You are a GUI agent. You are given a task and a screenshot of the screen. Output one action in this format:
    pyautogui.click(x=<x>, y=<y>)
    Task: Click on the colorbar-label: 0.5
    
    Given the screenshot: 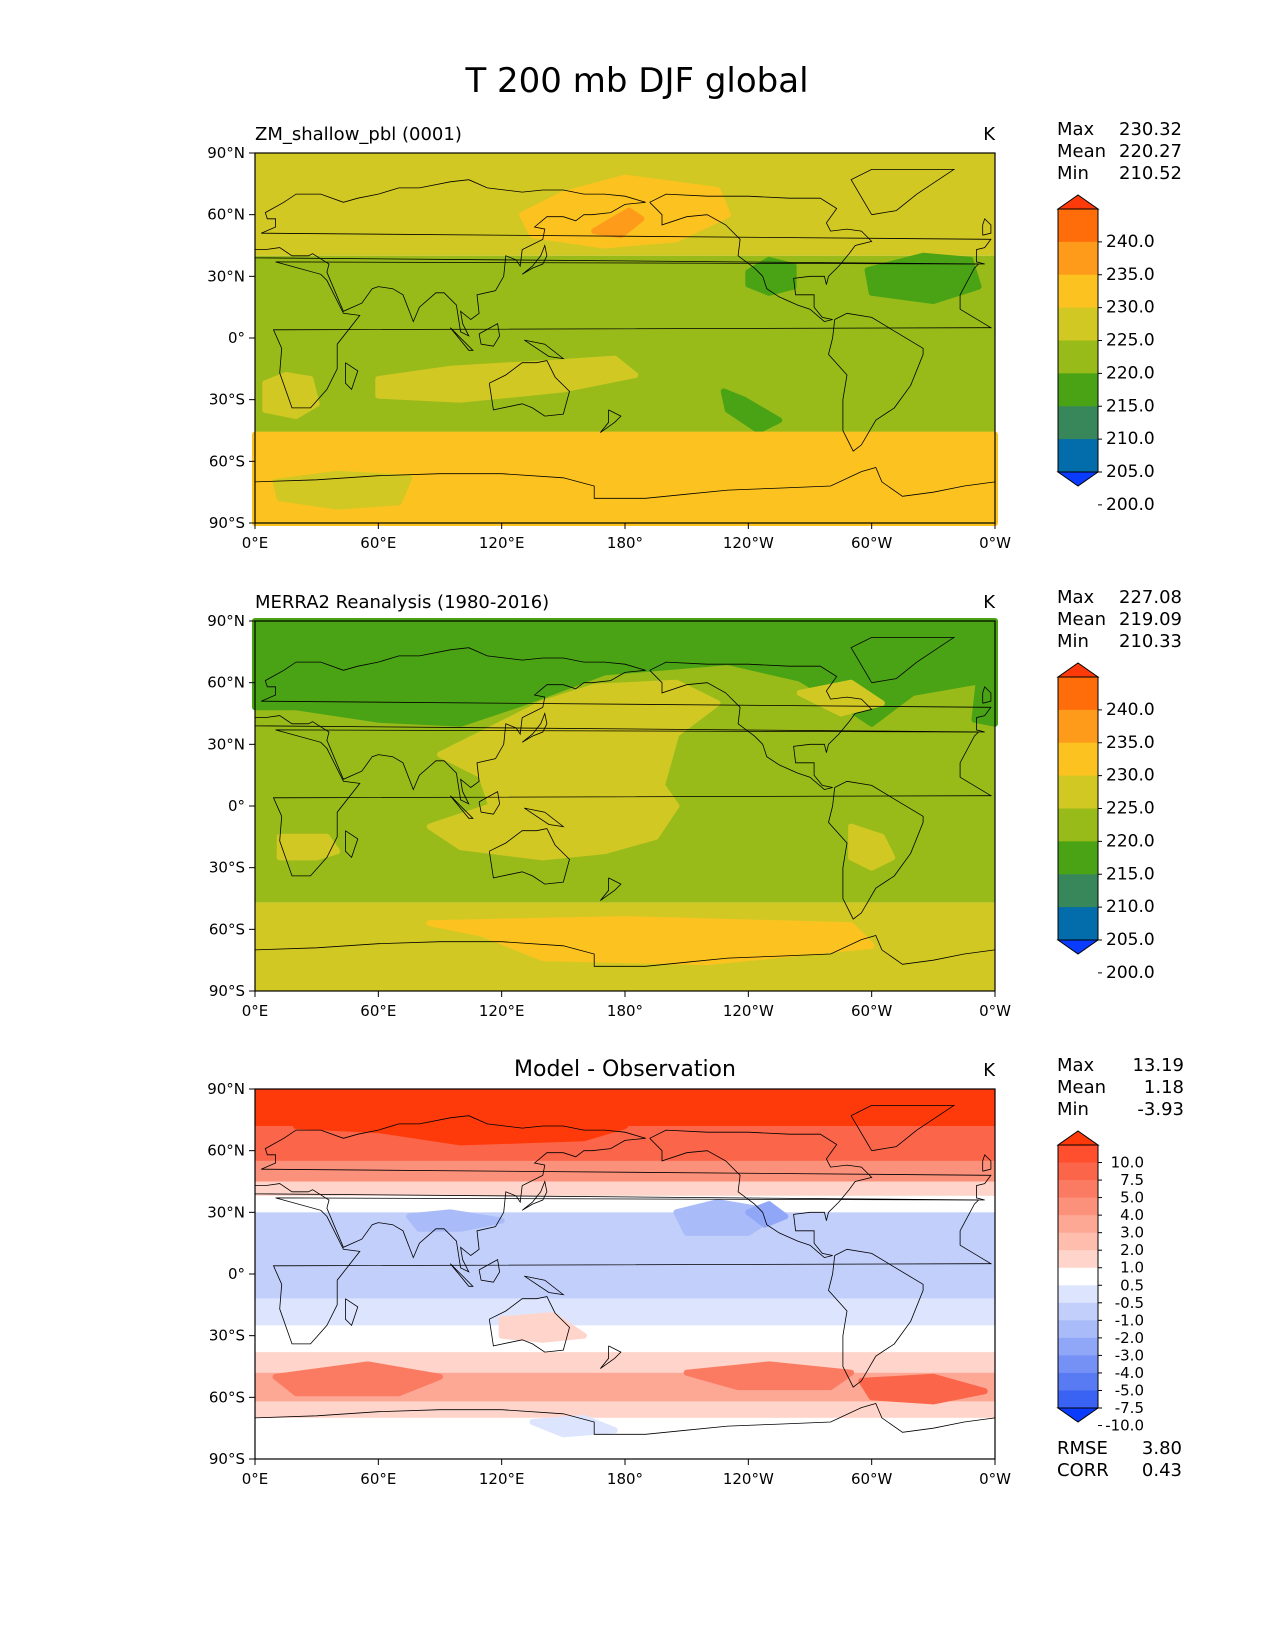 What is the action you would take?
    pyautogui.click(x=1132, y=1285)
    